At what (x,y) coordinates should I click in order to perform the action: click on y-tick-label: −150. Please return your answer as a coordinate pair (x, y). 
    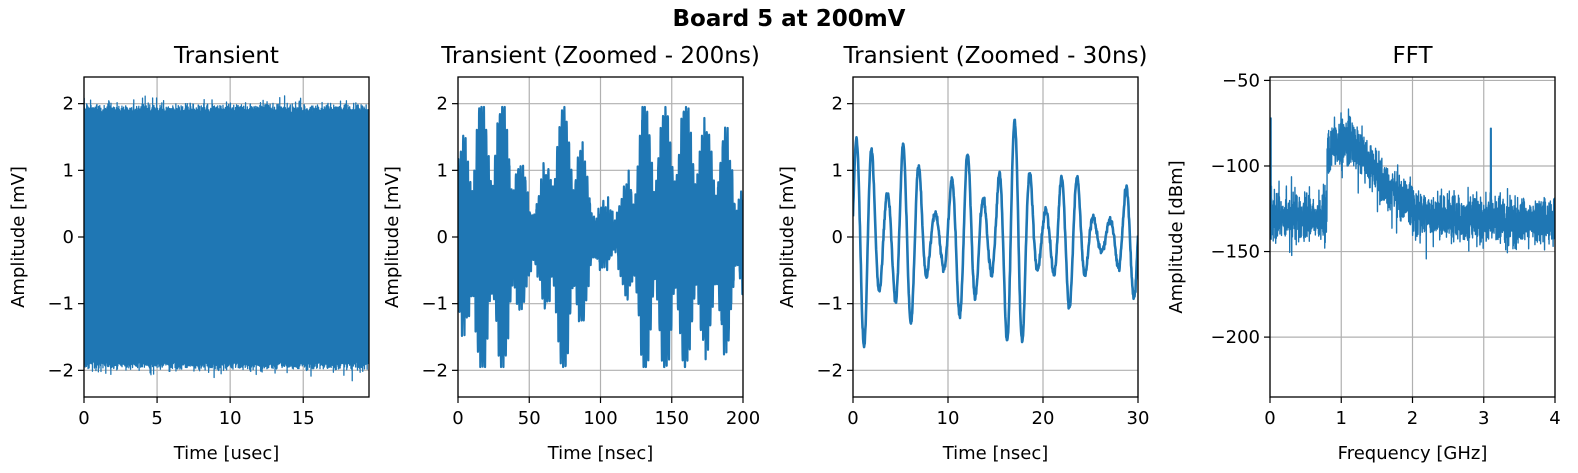
    Looking at the image, I should click on (1235, 252).